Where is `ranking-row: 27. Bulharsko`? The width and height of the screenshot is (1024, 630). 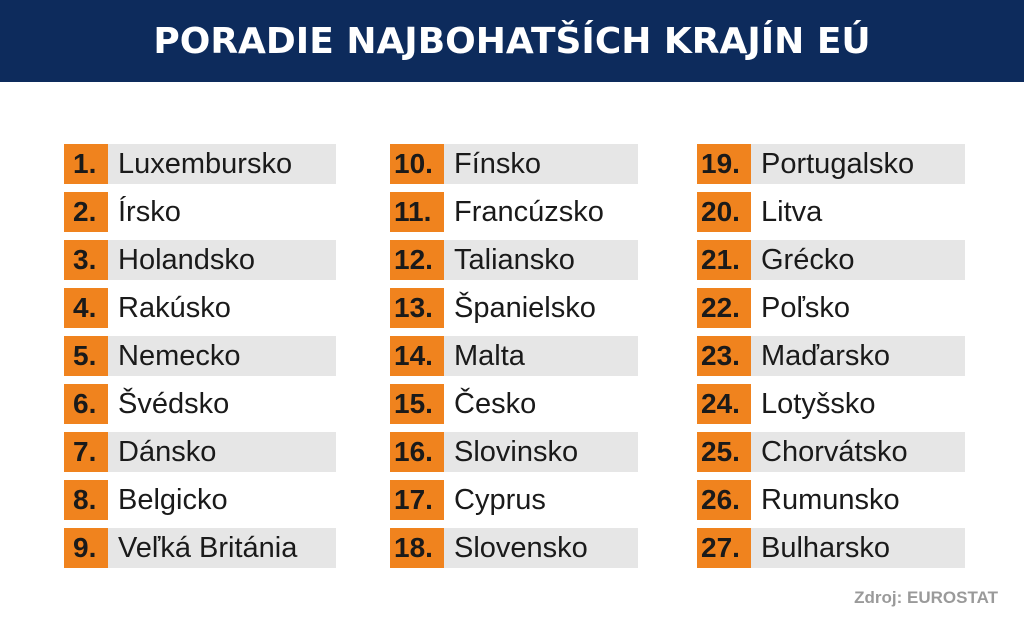
ranking-row: 27. Bulharsko is located at coordinates (831, 548).